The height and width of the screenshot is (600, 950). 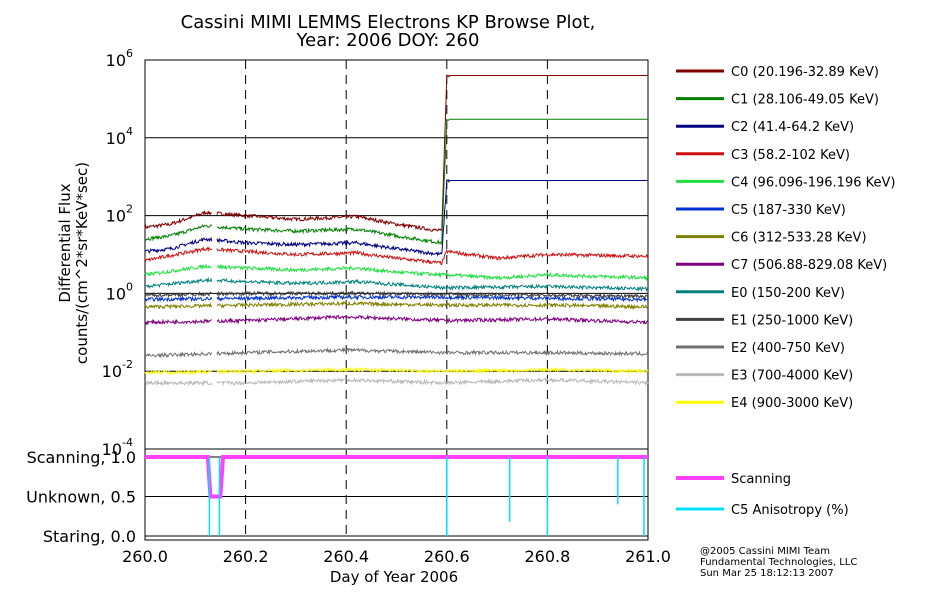 What do you see at coordinates (117, 369) in the screenshot?
I see `y-tick-label: 10⁻²` at bounding box center [117, 369].